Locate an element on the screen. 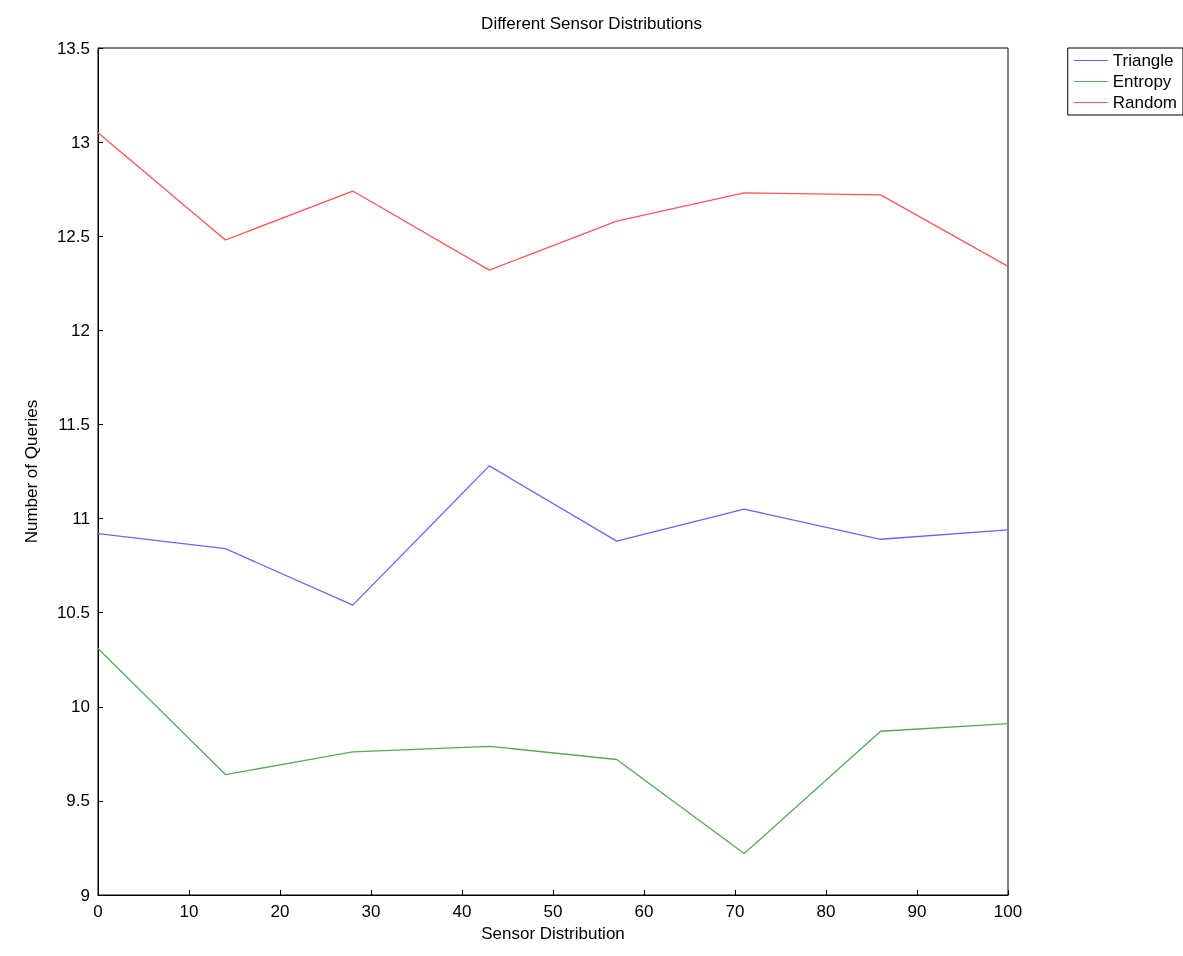 The image size is (1183, 956). x-tick-label: 80 is located at coordinates (826, 911).